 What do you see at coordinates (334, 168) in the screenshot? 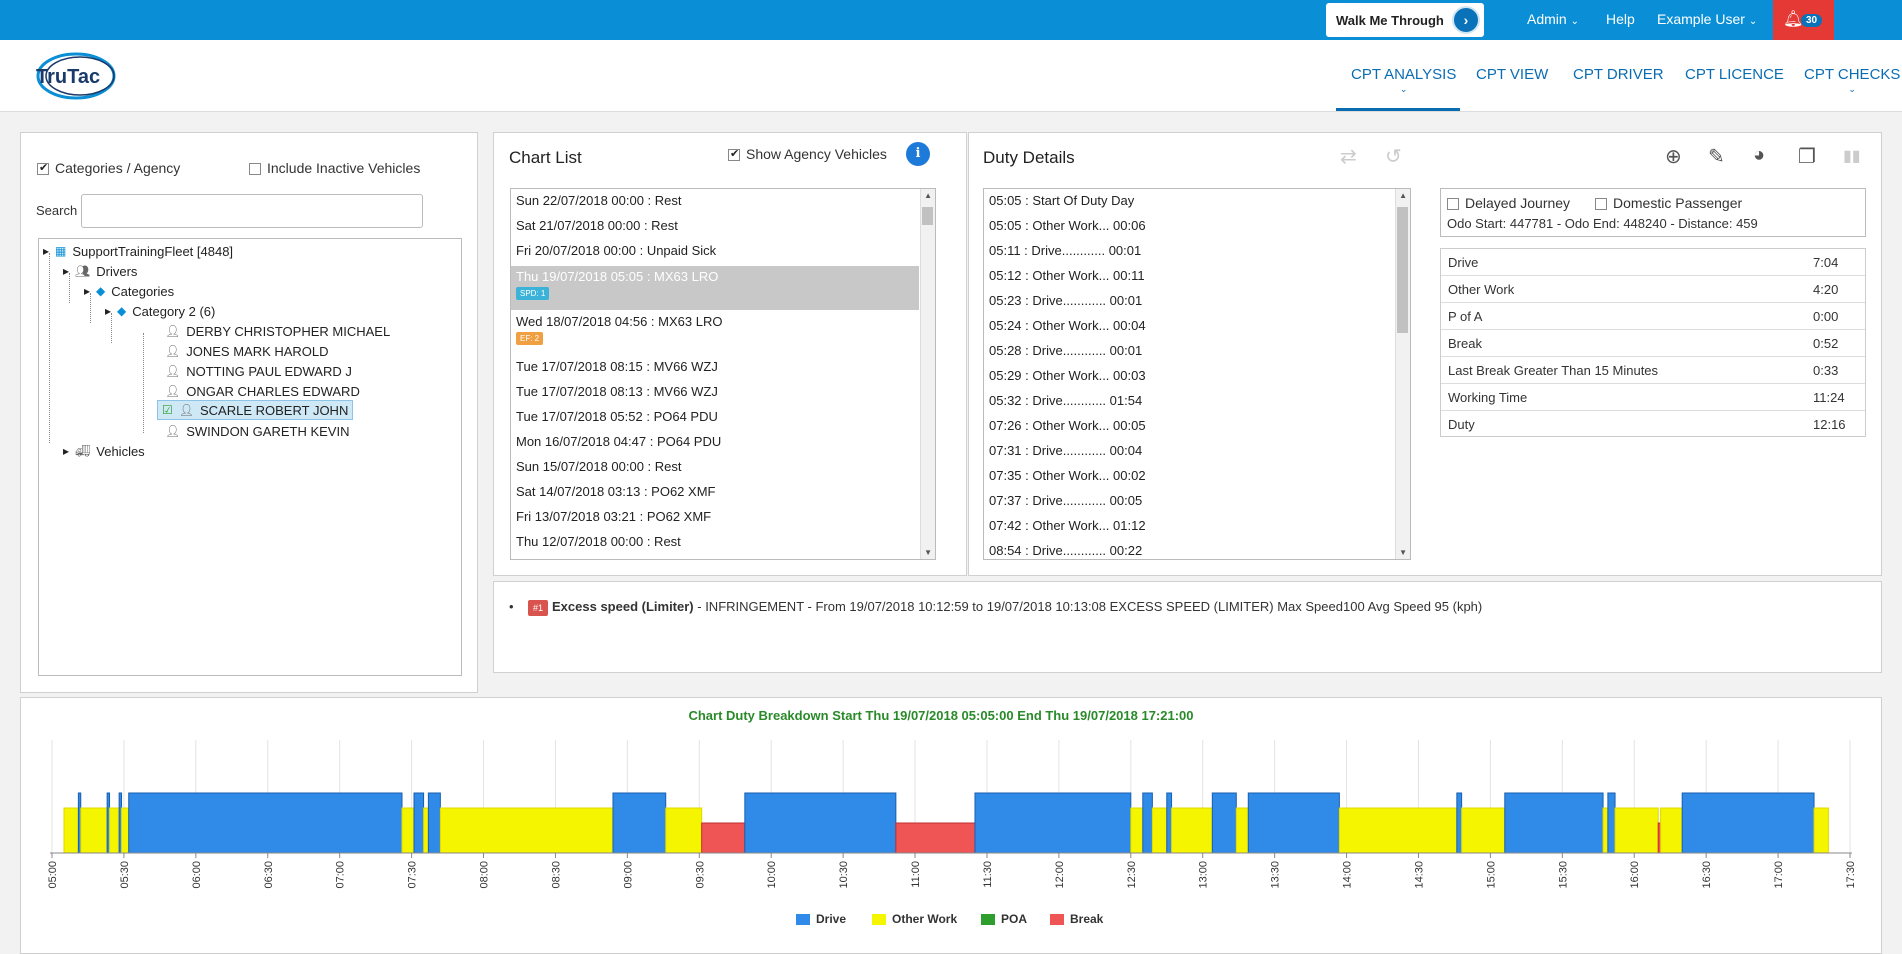
I see `include-inactive-checkbox: Include Inactive Vehicles` at bounding box center [334, 168].